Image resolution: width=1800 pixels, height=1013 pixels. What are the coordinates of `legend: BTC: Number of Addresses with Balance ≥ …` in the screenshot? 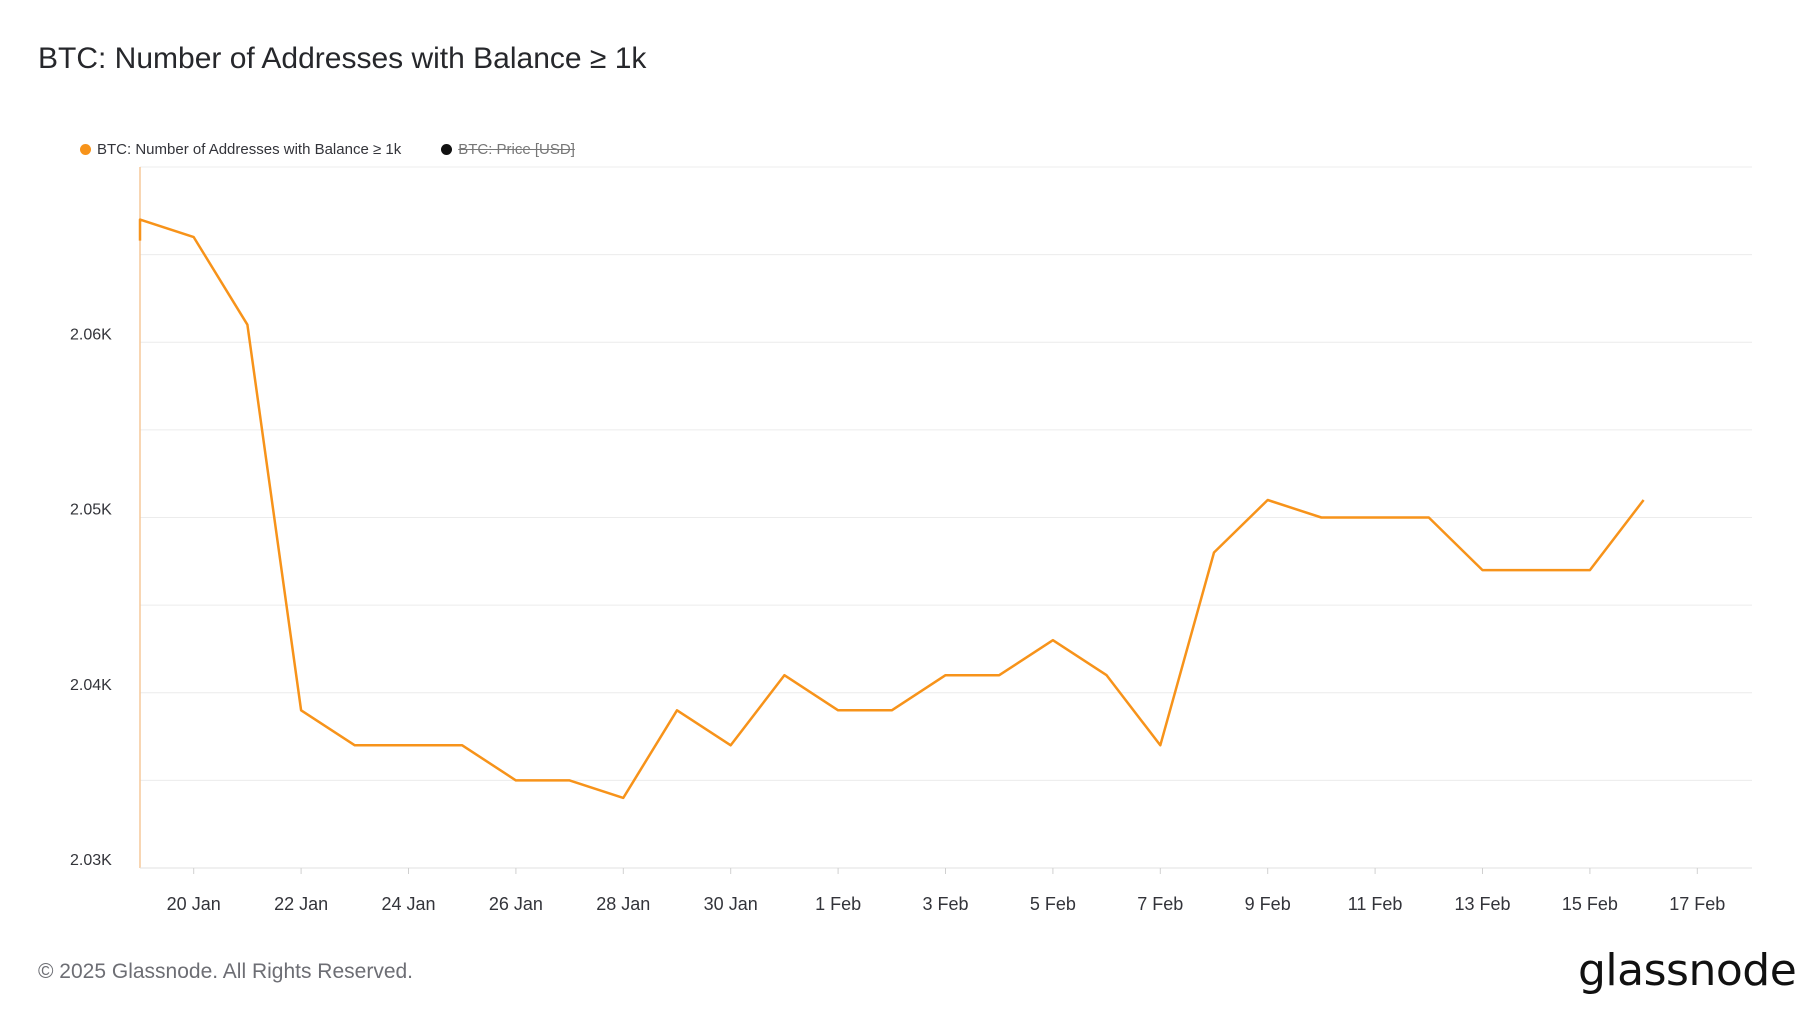 It's located at (347, 149).